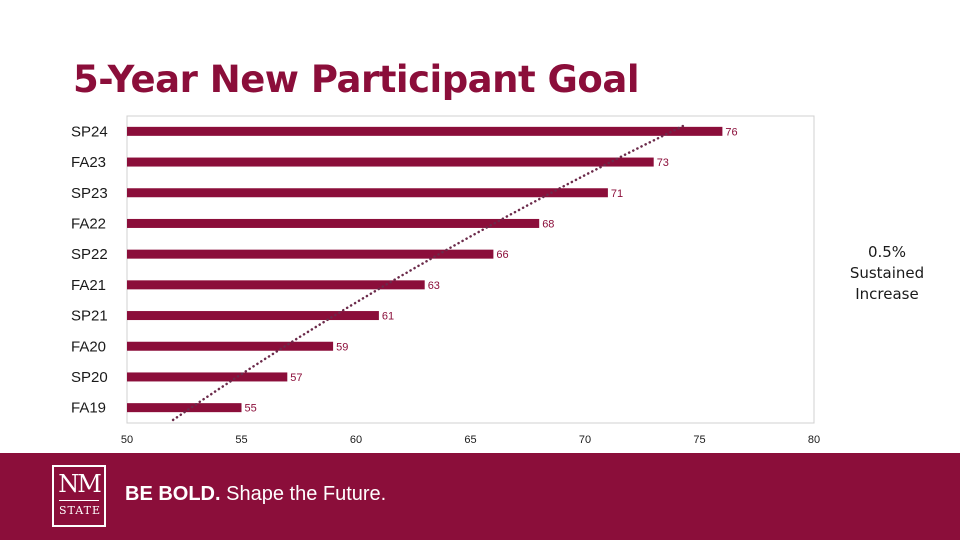 This screenshot has width=960, height=540. Describe the element at coordinates (241, 440) in the screenshot. I see `x-tick-label: 55` at that location.